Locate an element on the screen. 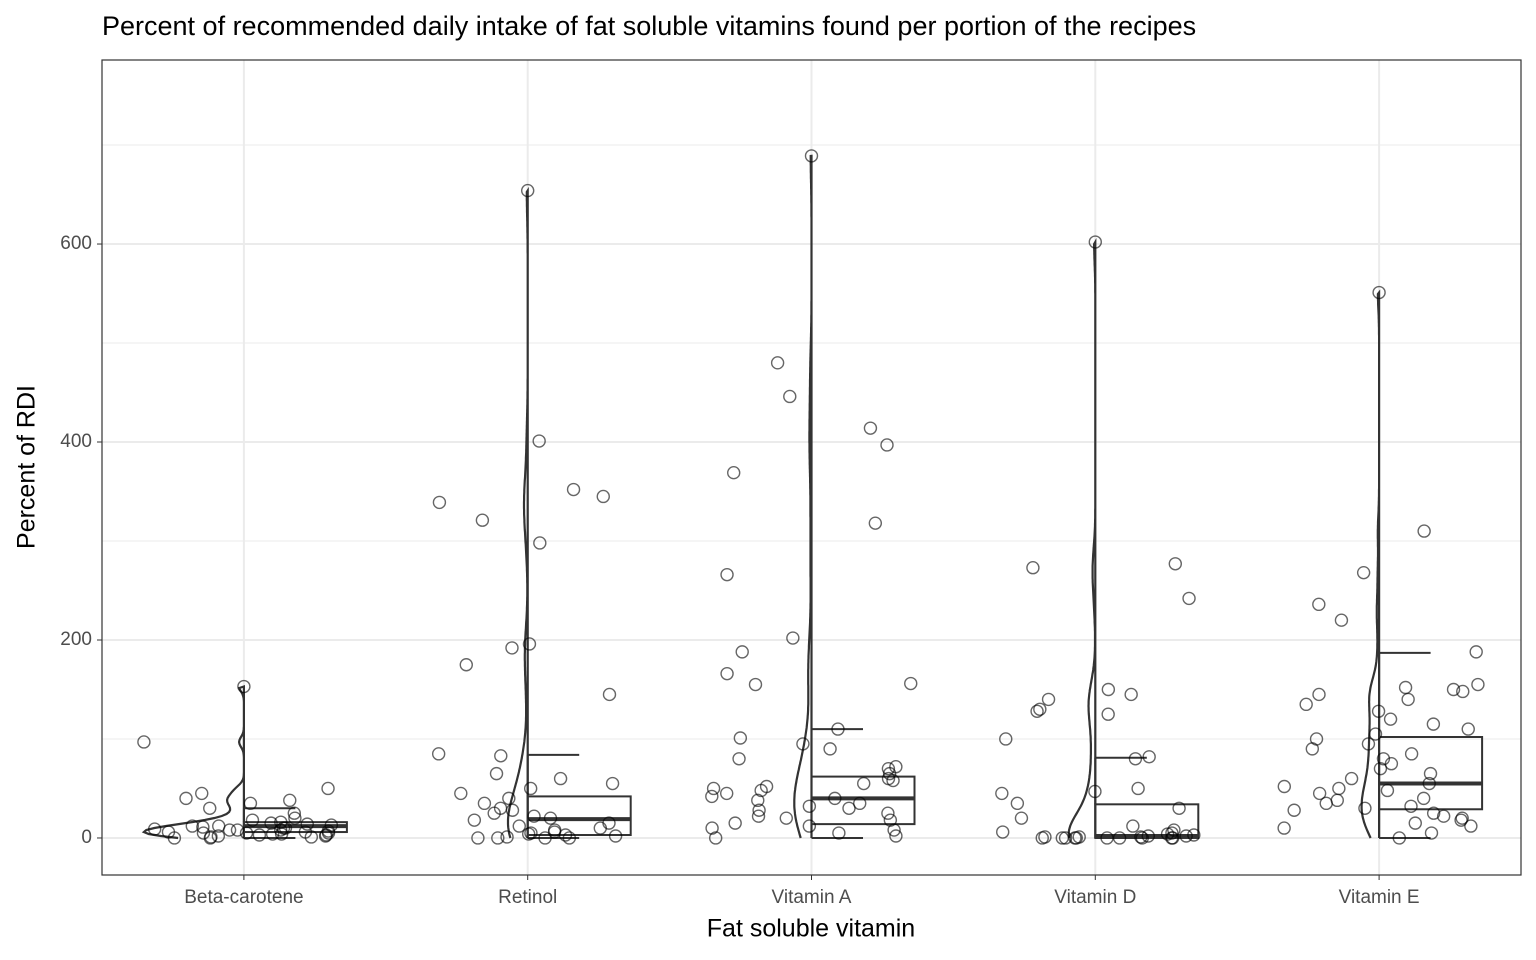 The width and height of the screenshot is (1536, 960). box is located at coordinates (1431, 773).